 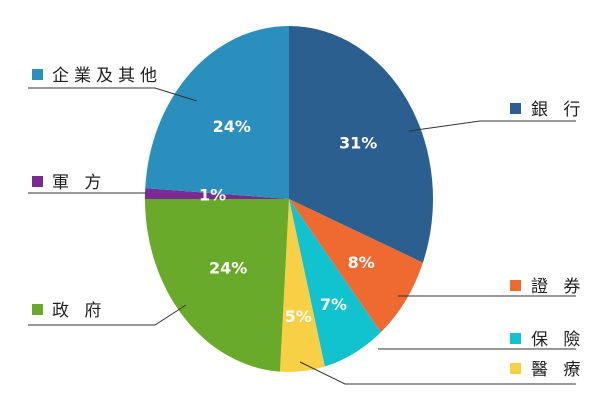 What do you see at coordinates (298, 316) in the screenshot?
I see `slice-value-label: 5%` at bounding box center [298, 316].